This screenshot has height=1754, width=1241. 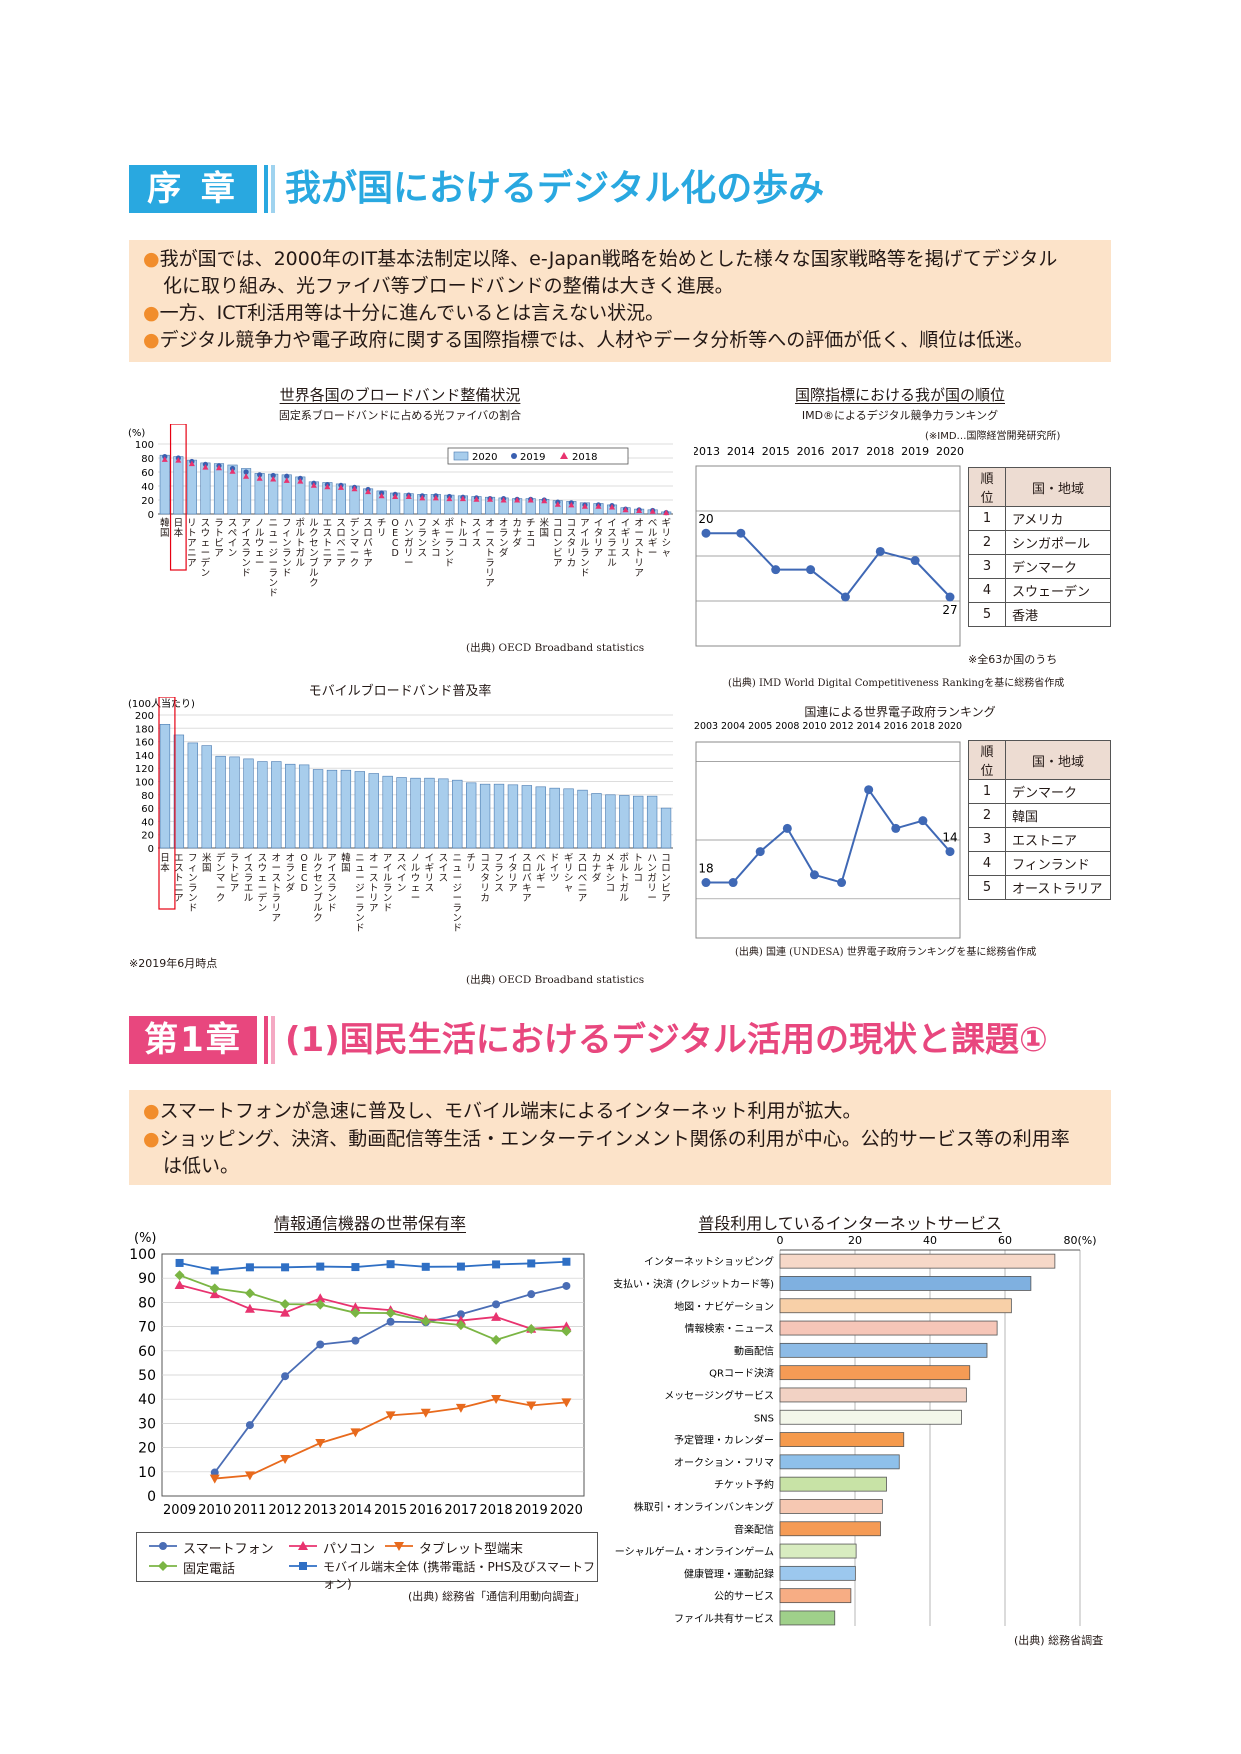 What do you see at coordinates (457, 888) in the screenshot?
I see `x-tick-label: ジ` at bounding box center [457, 888].